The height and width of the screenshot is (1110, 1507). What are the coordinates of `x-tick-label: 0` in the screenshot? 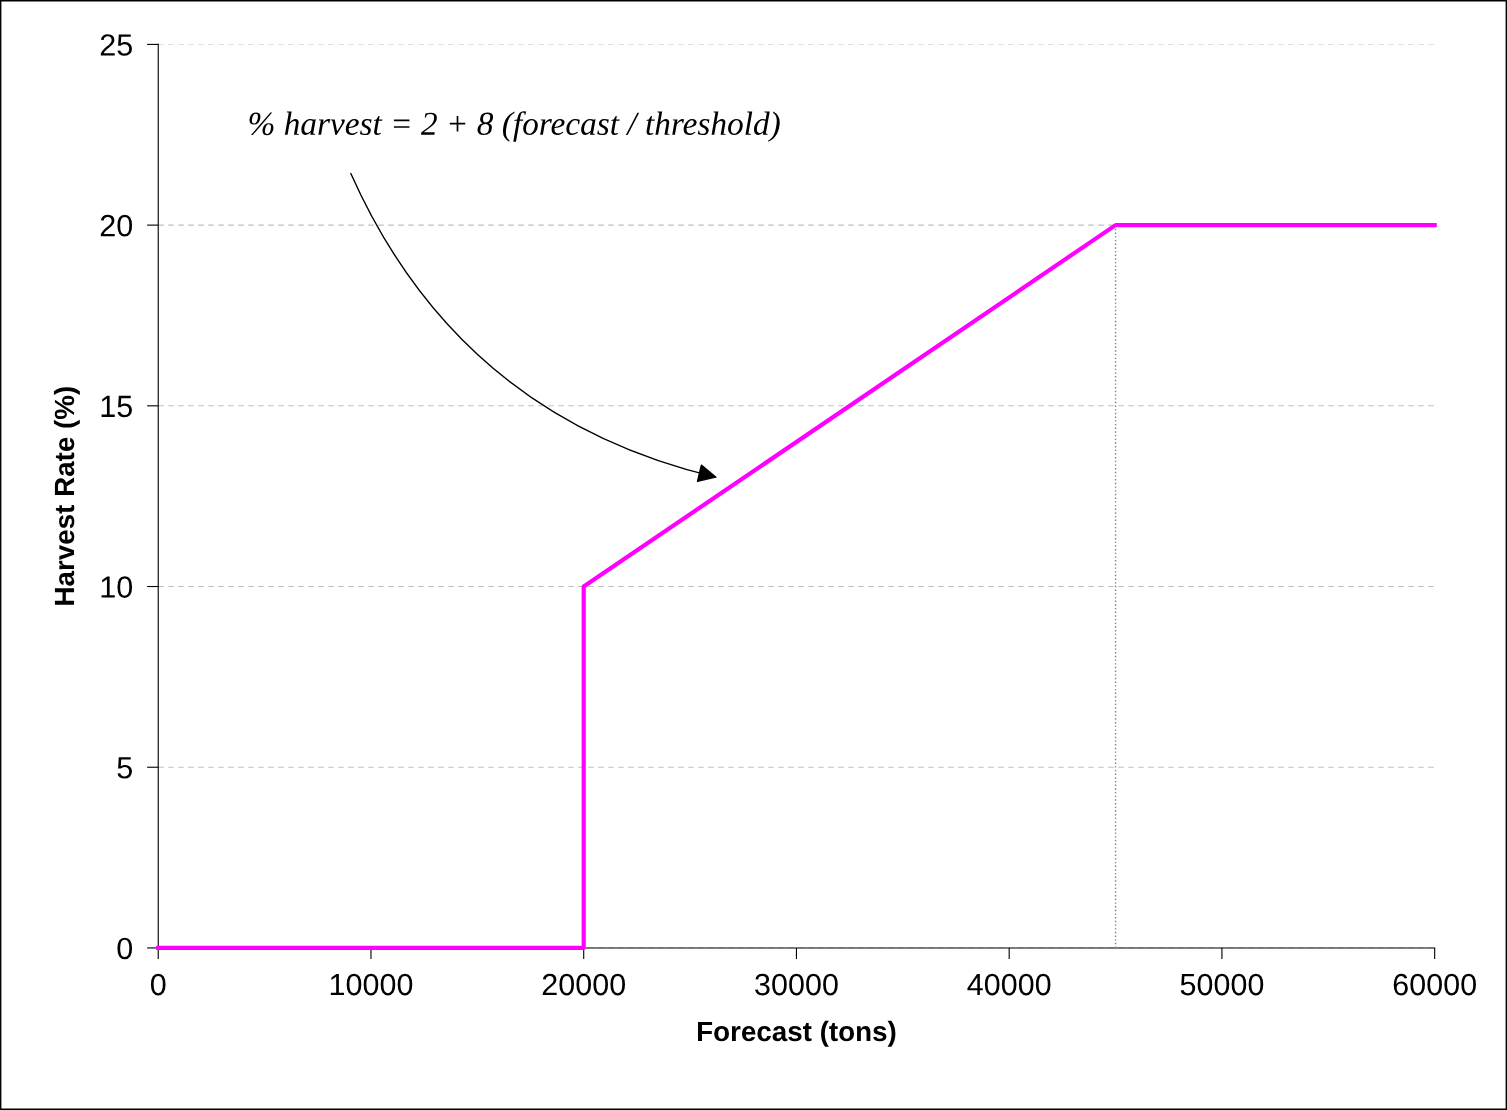 It's located at (158, 984).